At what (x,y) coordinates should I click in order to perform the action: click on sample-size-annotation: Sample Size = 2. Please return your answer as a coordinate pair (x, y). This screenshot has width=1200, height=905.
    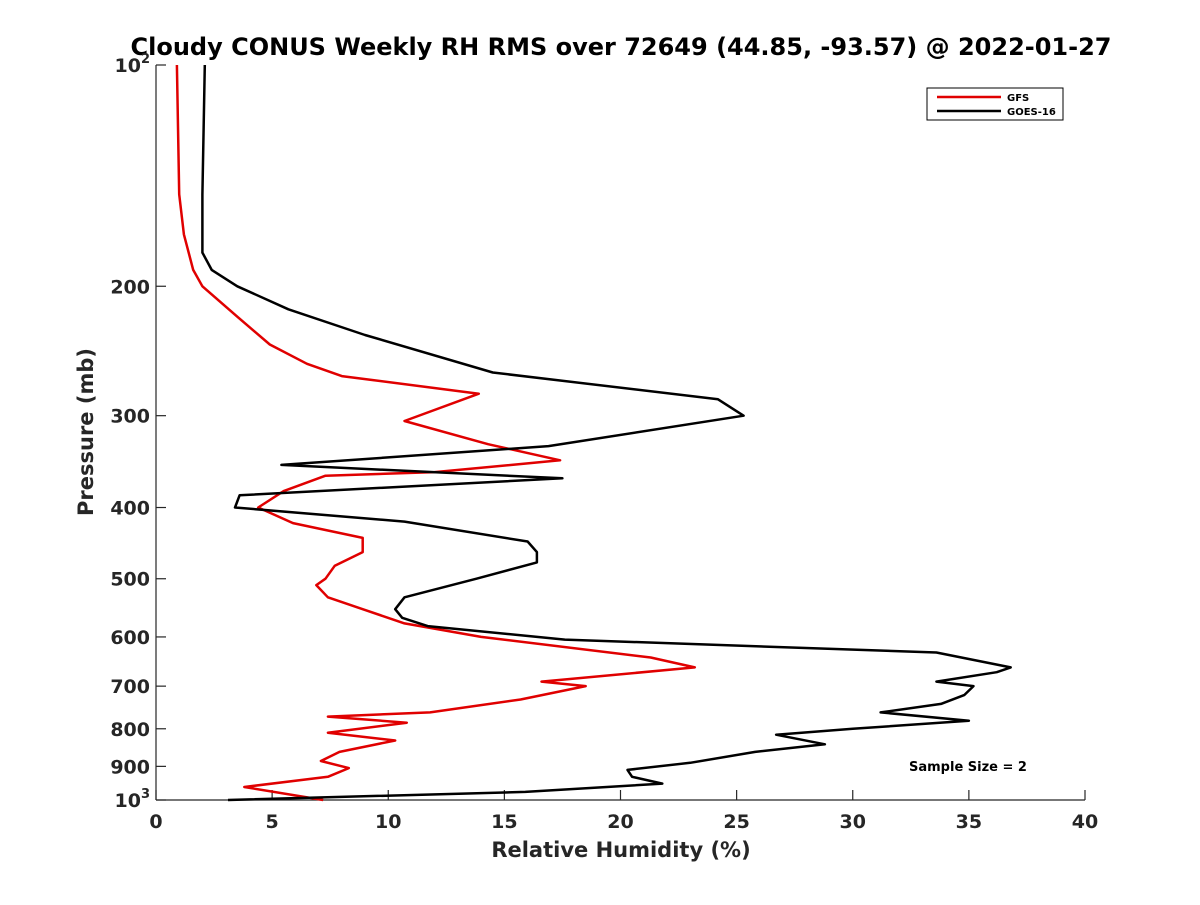
    Looking at the image, I should click on (968, 767).